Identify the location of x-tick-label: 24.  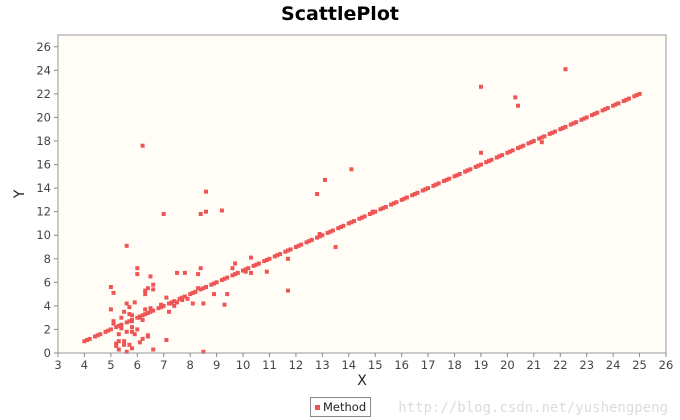
(613, 365).